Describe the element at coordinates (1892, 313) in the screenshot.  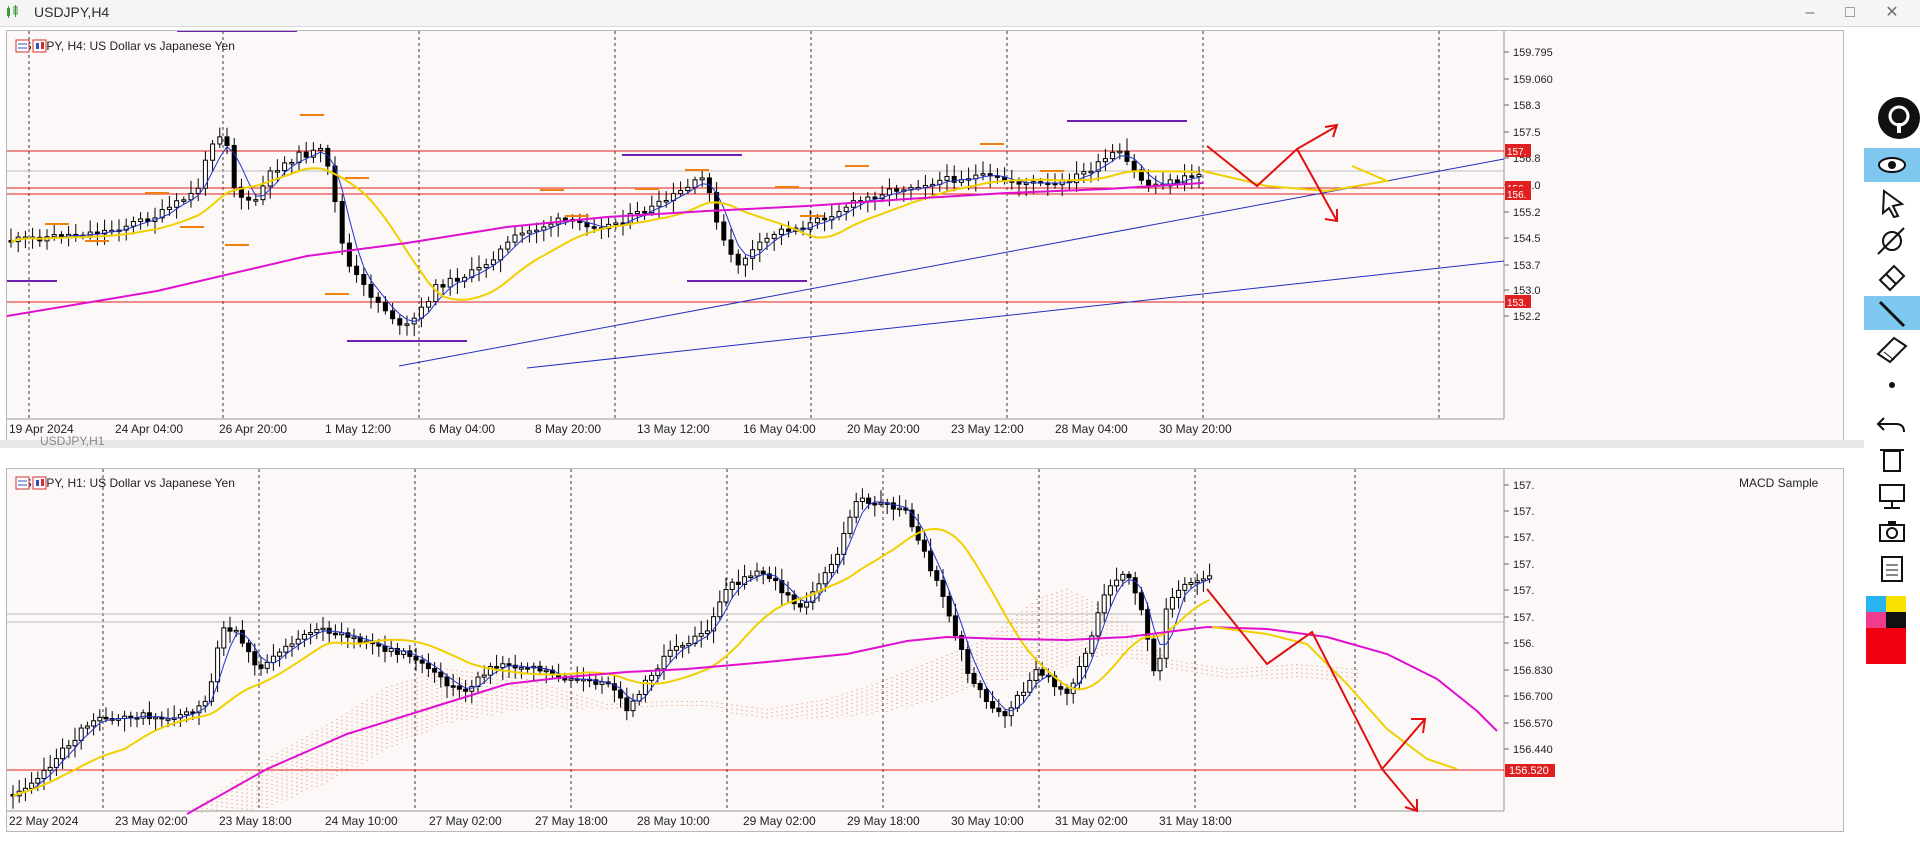
I see `line-tool-button` at that location.